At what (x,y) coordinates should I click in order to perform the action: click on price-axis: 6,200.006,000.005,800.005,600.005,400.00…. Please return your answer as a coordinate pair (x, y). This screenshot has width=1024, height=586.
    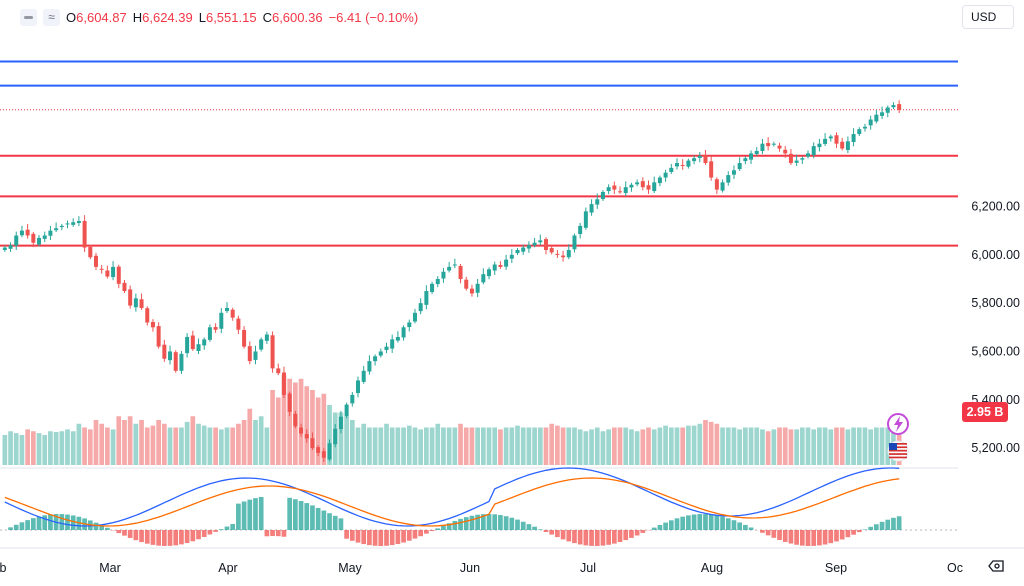
    Looking at the image, I should click on (991, 290).